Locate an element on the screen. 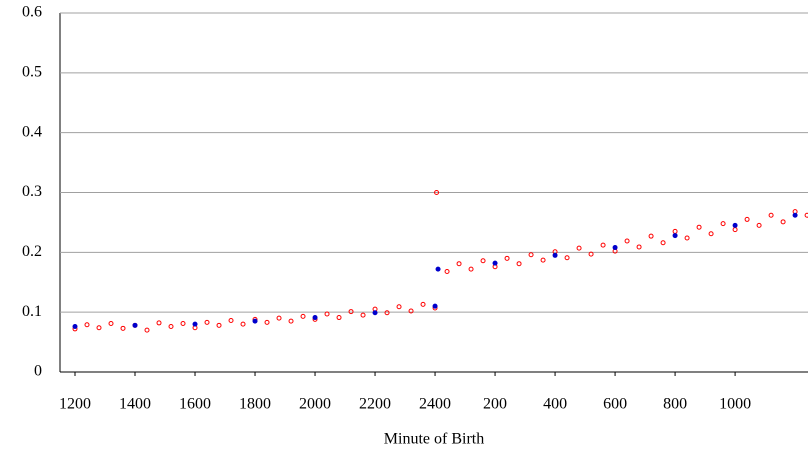 The height and width of the screenshot is (454, 808). x-tick-label: 2400 is located at coordinates (435, 404).